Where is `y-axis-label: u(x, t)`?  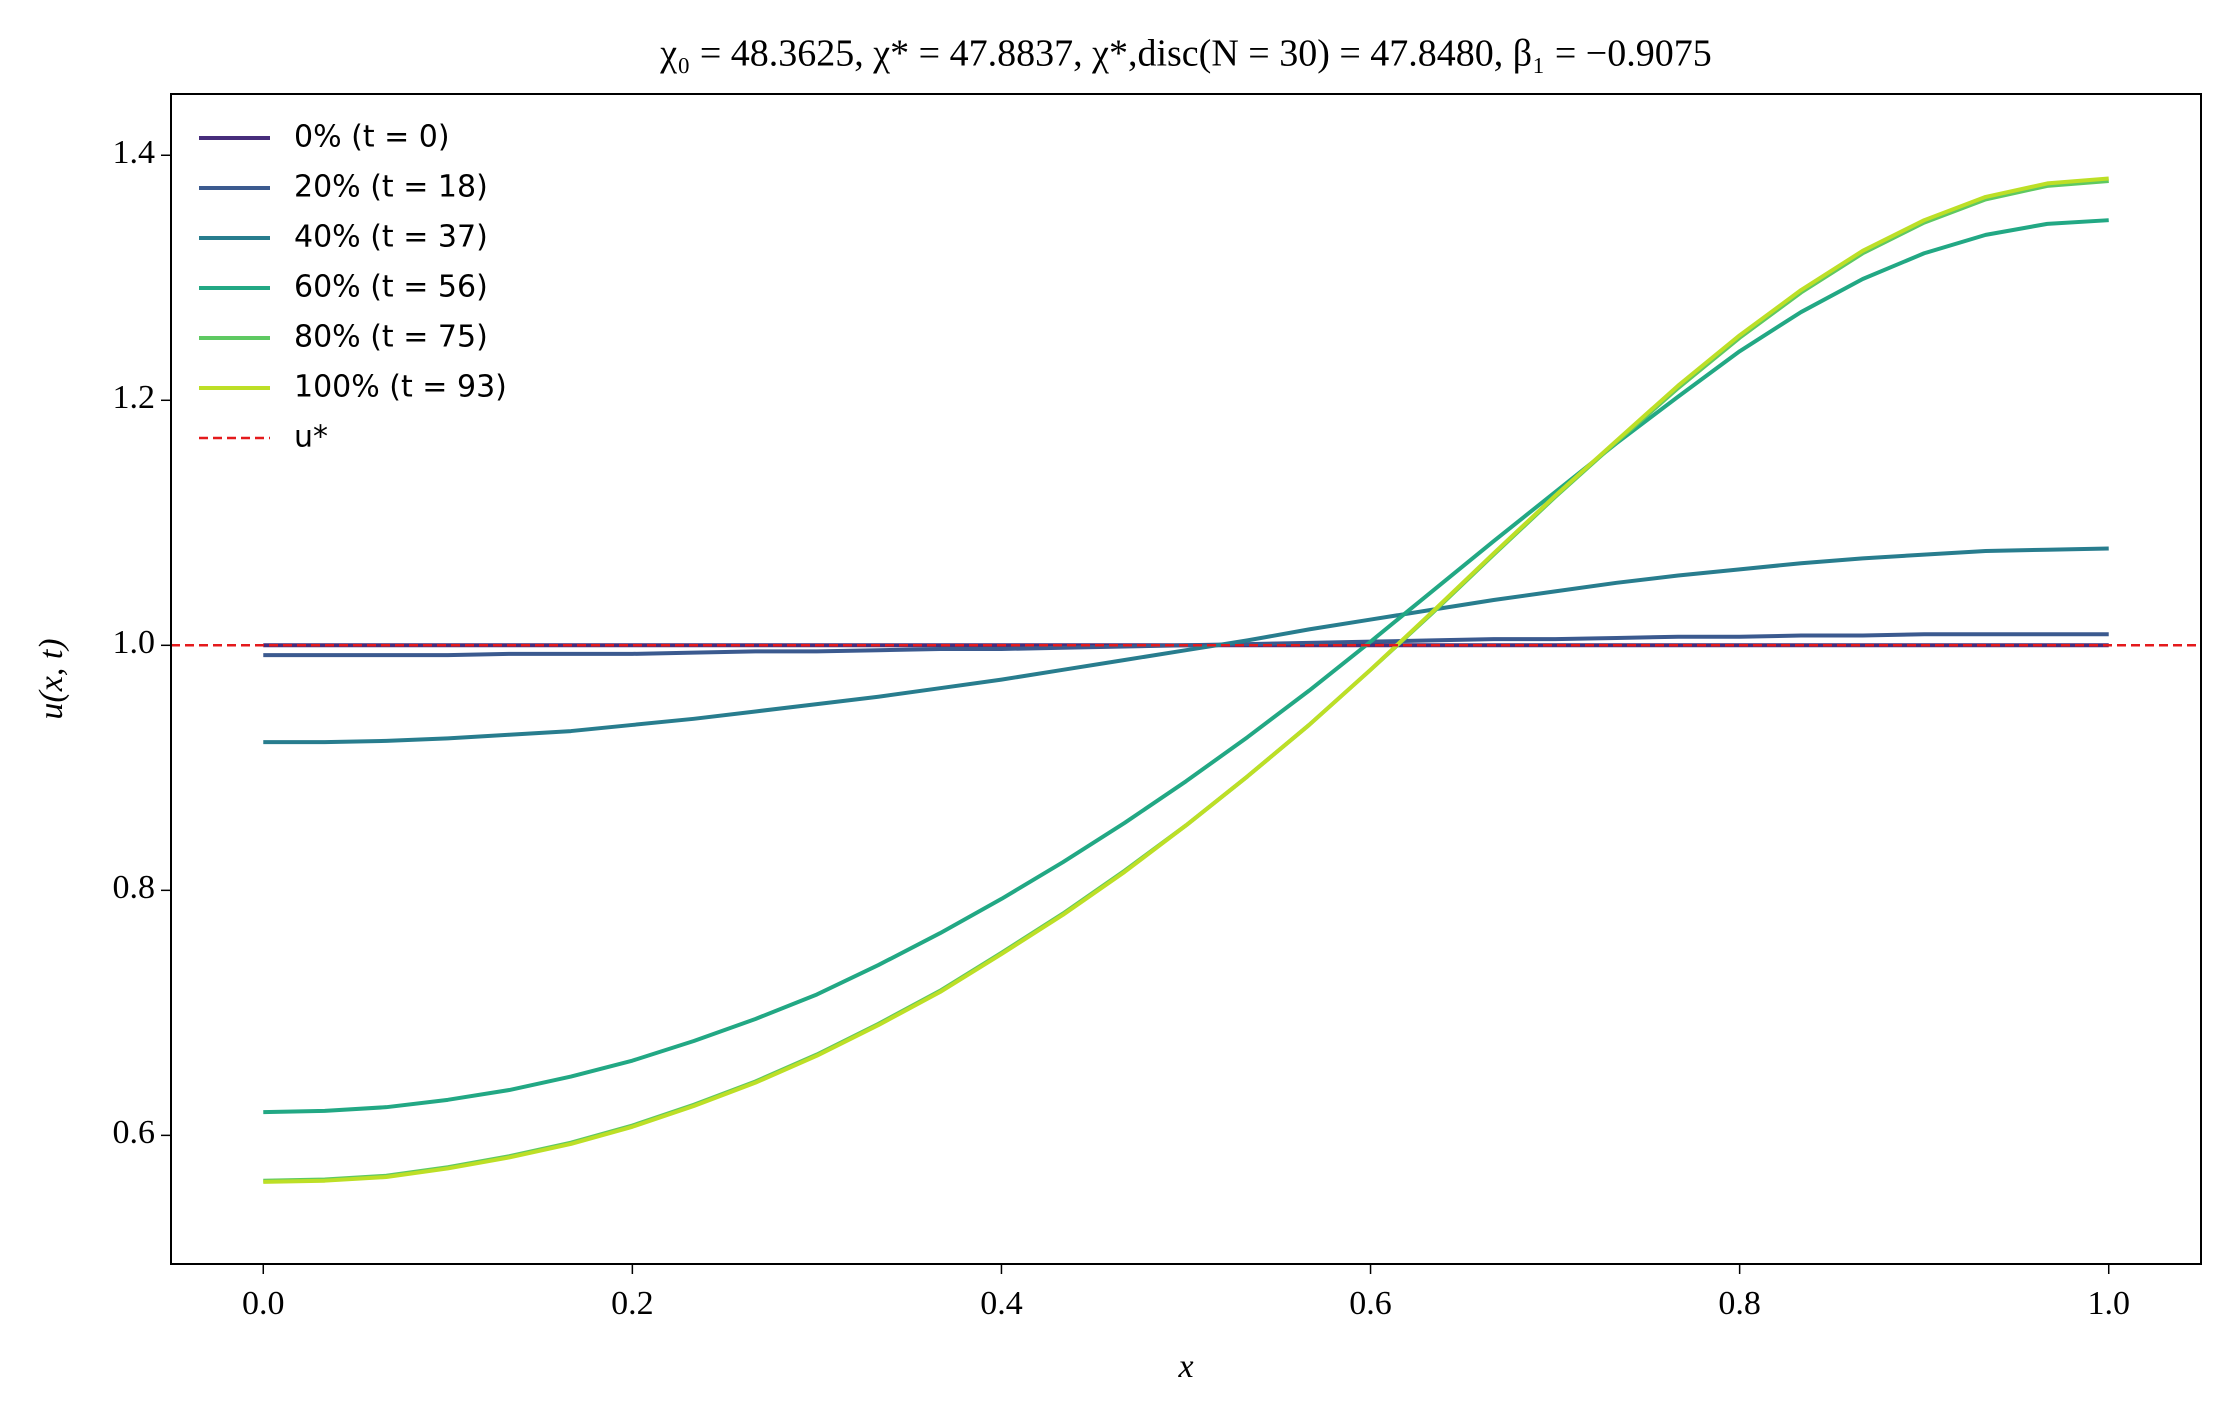 y-axis-label: u(x, t) is located at coordinates (51, 678).